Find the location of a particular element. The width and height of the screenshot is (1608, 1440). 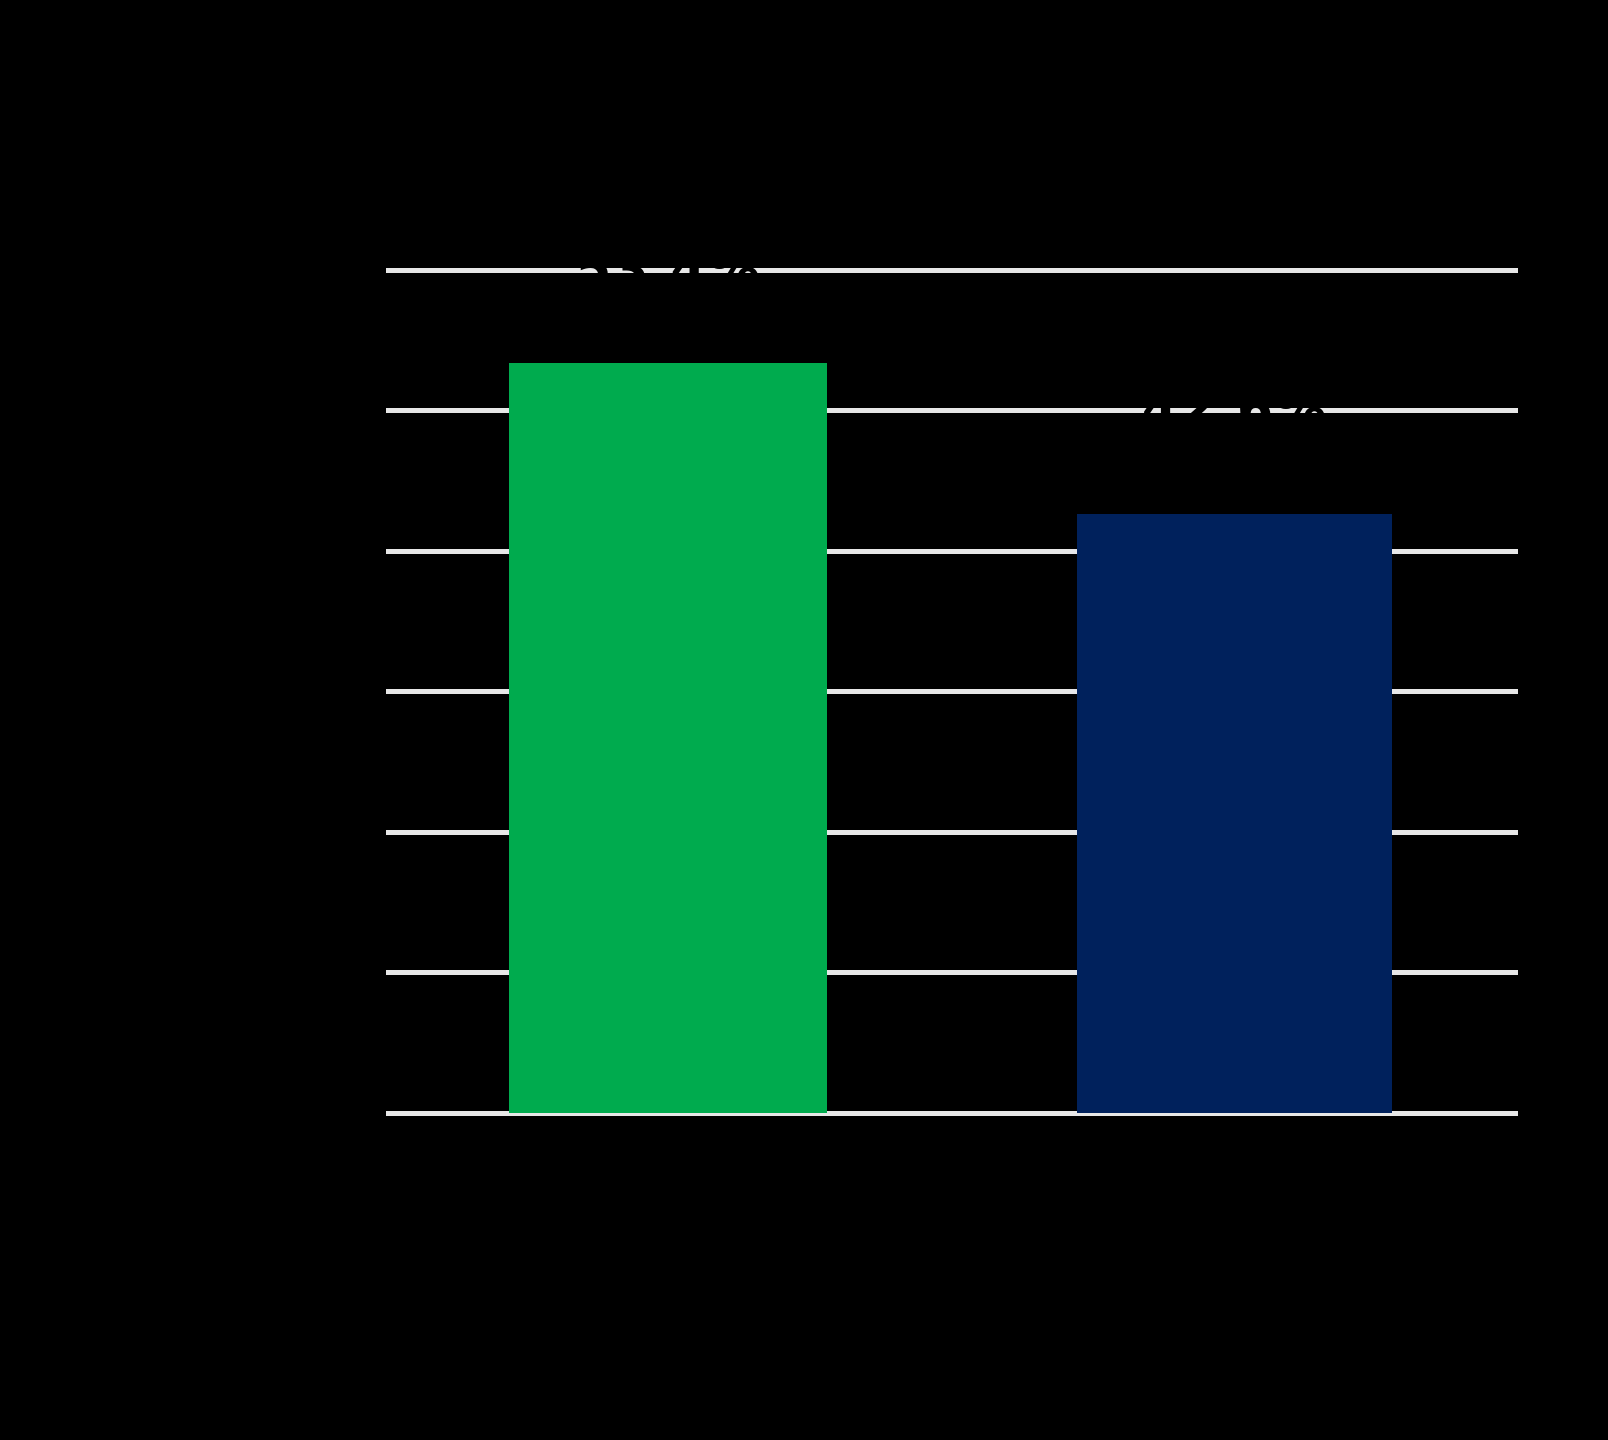

bar-value-label: 53.4% is located at coordinates (668, 270).